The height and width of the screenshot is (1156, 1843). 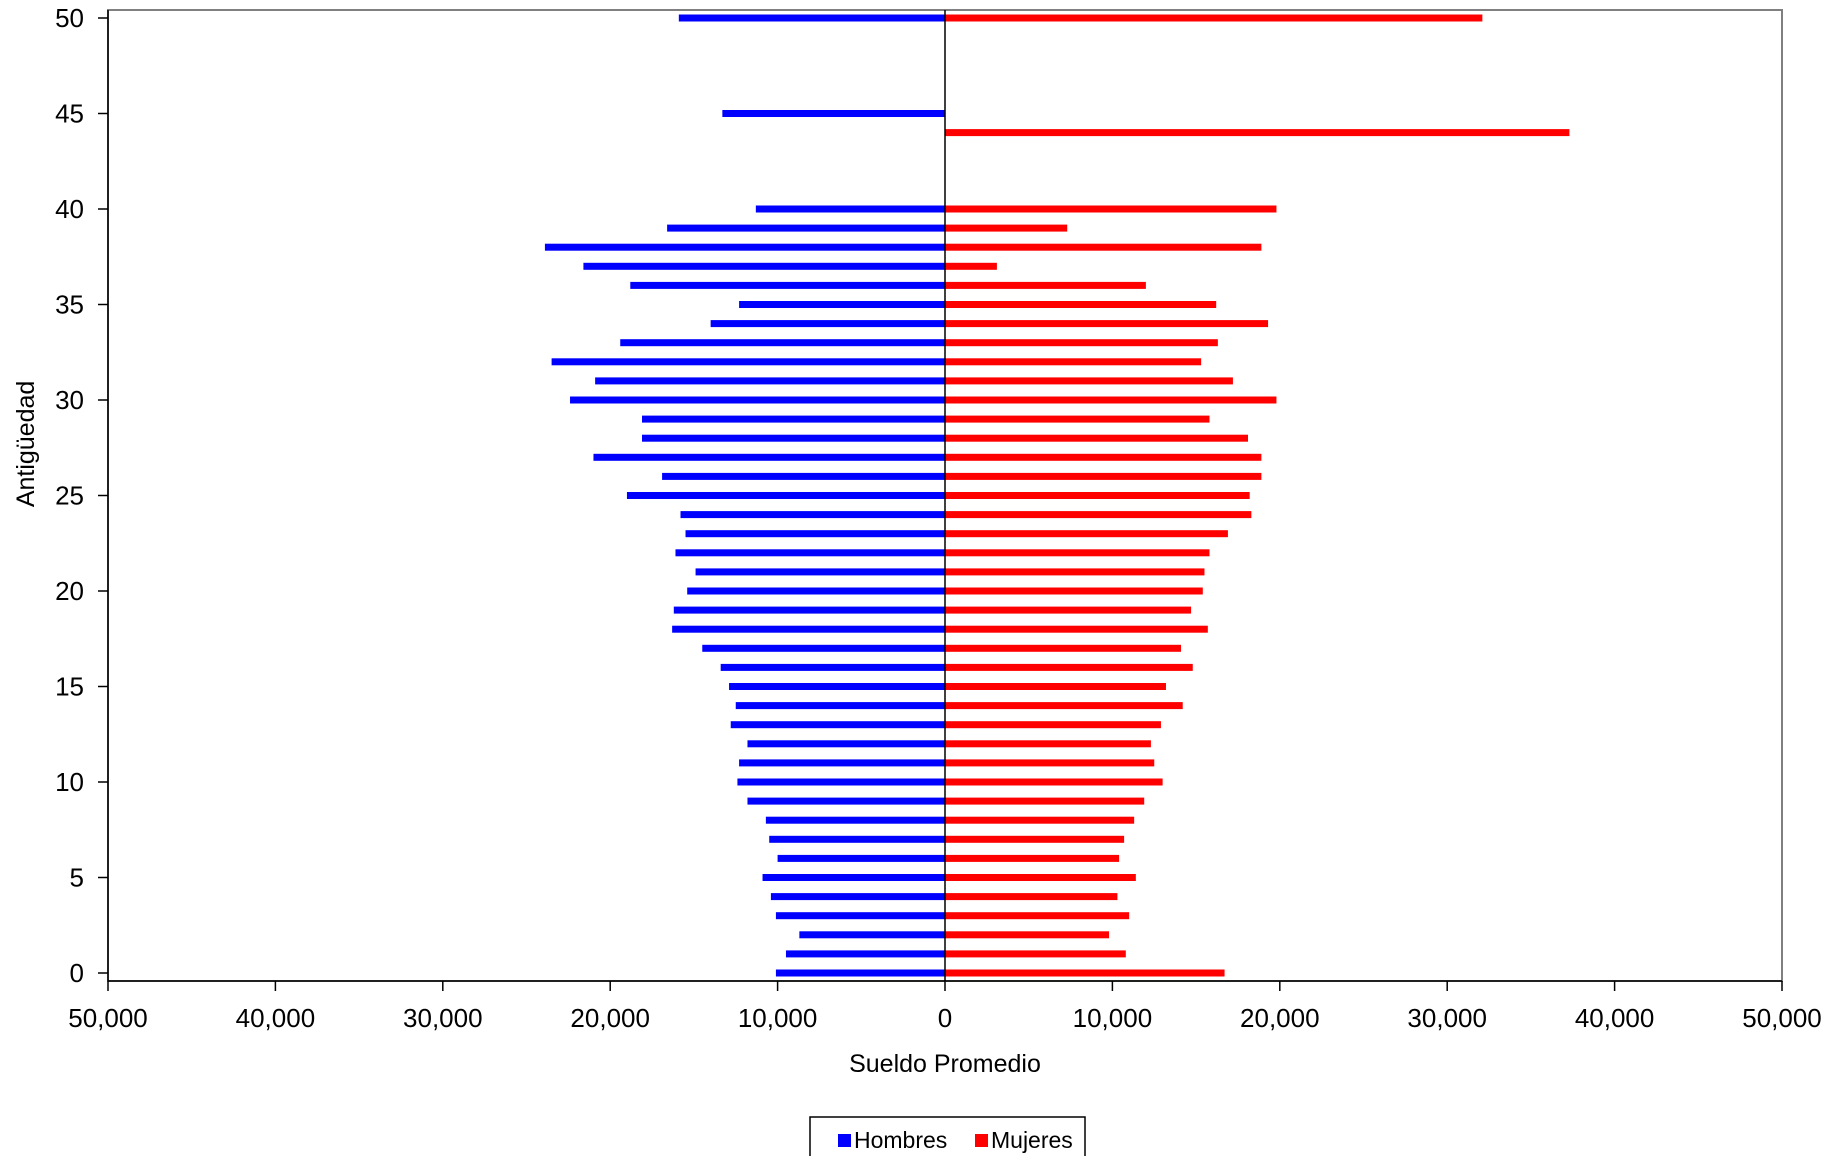 I want to click on y-tick-label: 15, so click(x=69, y=687).